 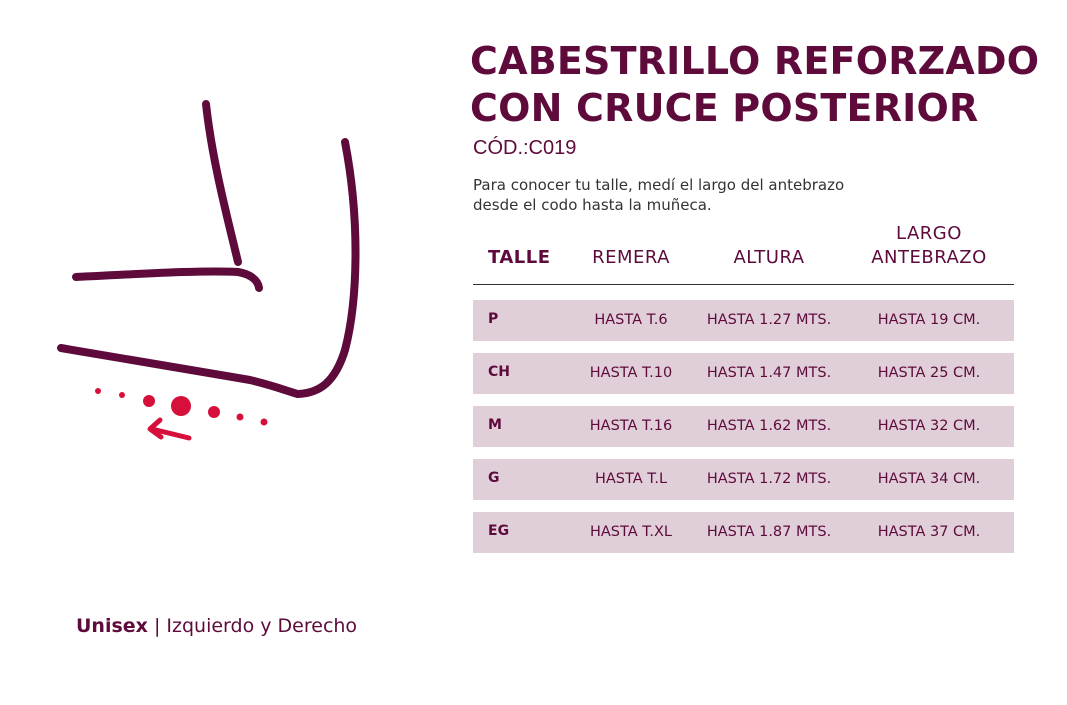 I want to click on elbow-measurement-icon, so click(x=208, y=270).